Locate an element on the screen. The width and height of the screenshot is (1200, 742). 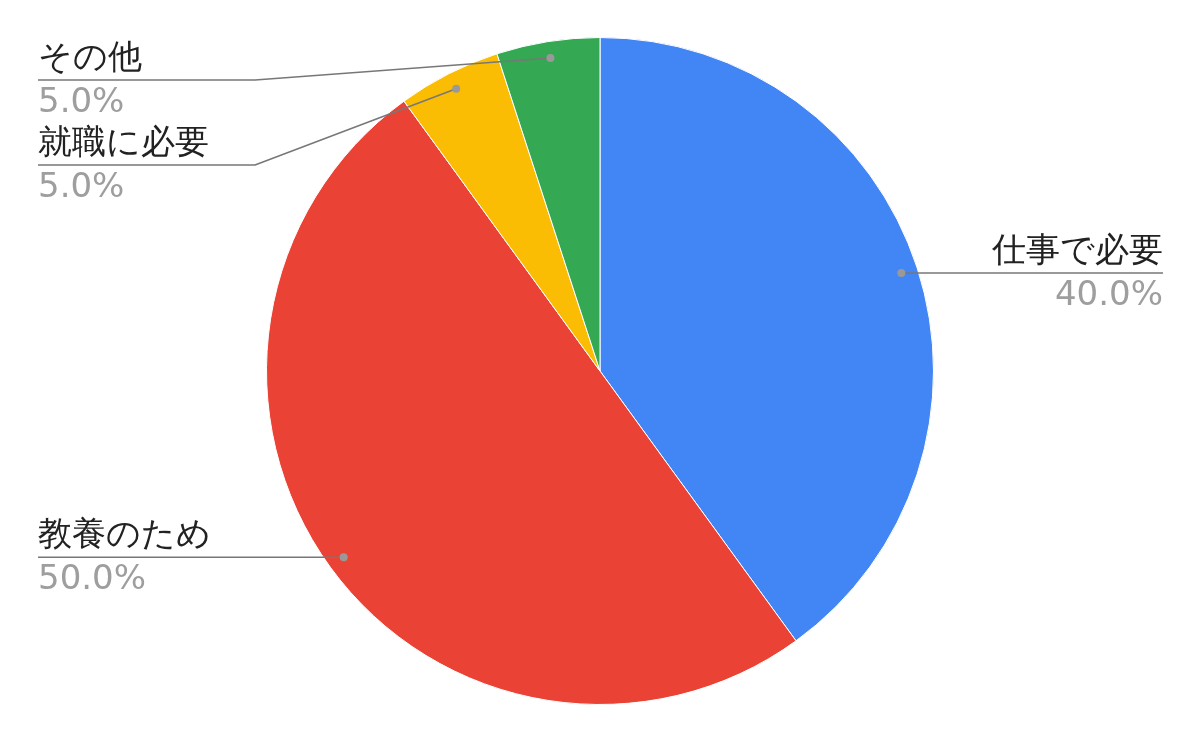
slice-label: 就職に必要 is located at coordinates (123, 140).